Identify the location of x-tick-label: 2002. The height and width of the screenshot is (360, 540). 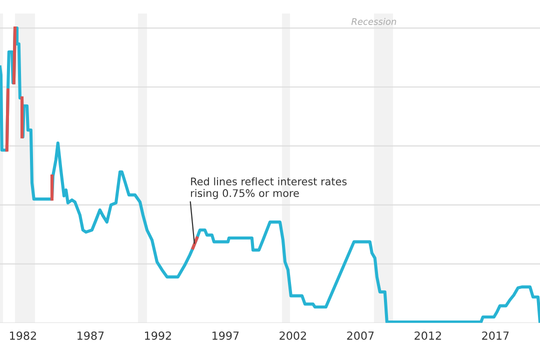
(293, 335).